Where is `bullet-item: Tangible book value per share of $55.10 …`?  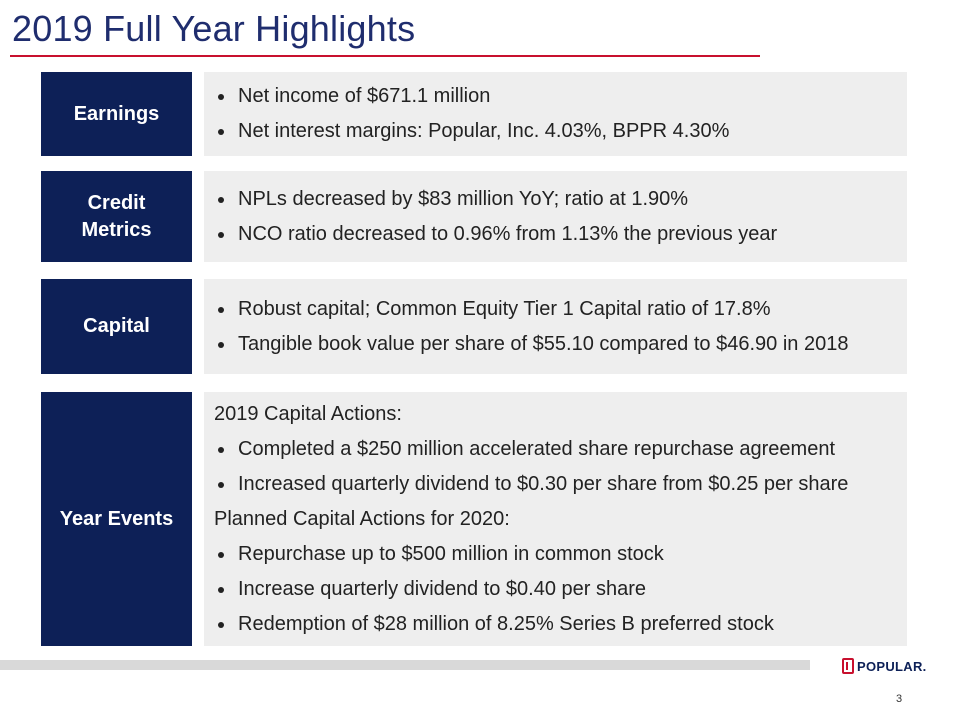
bullet-item: Tangible book value per share of $55.10 … is located at coordinates (560, 344).